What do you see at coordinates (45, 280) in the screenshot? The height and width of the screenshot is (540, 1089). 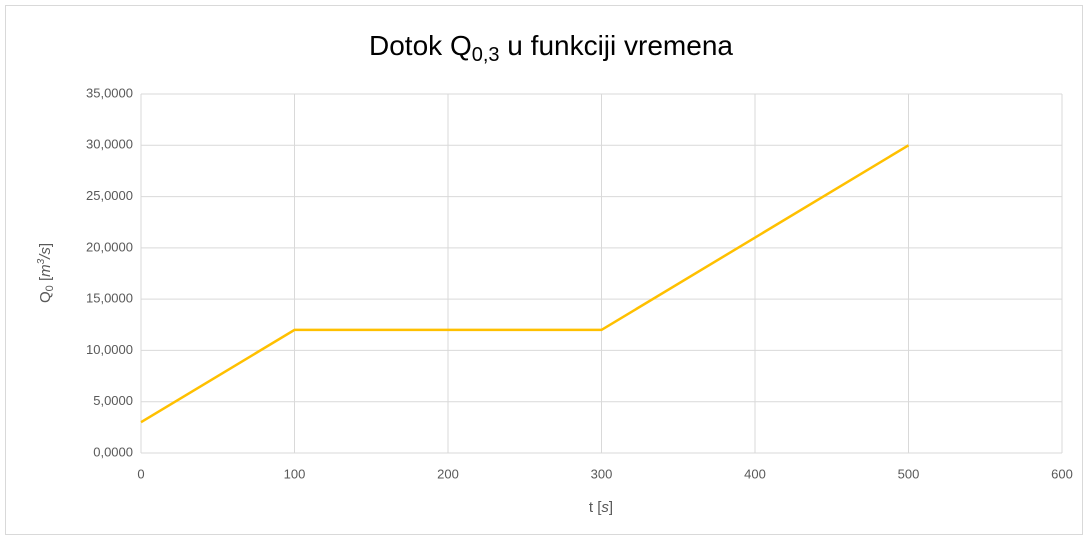 I see `label-part: [` at bounding box center [45, 280].